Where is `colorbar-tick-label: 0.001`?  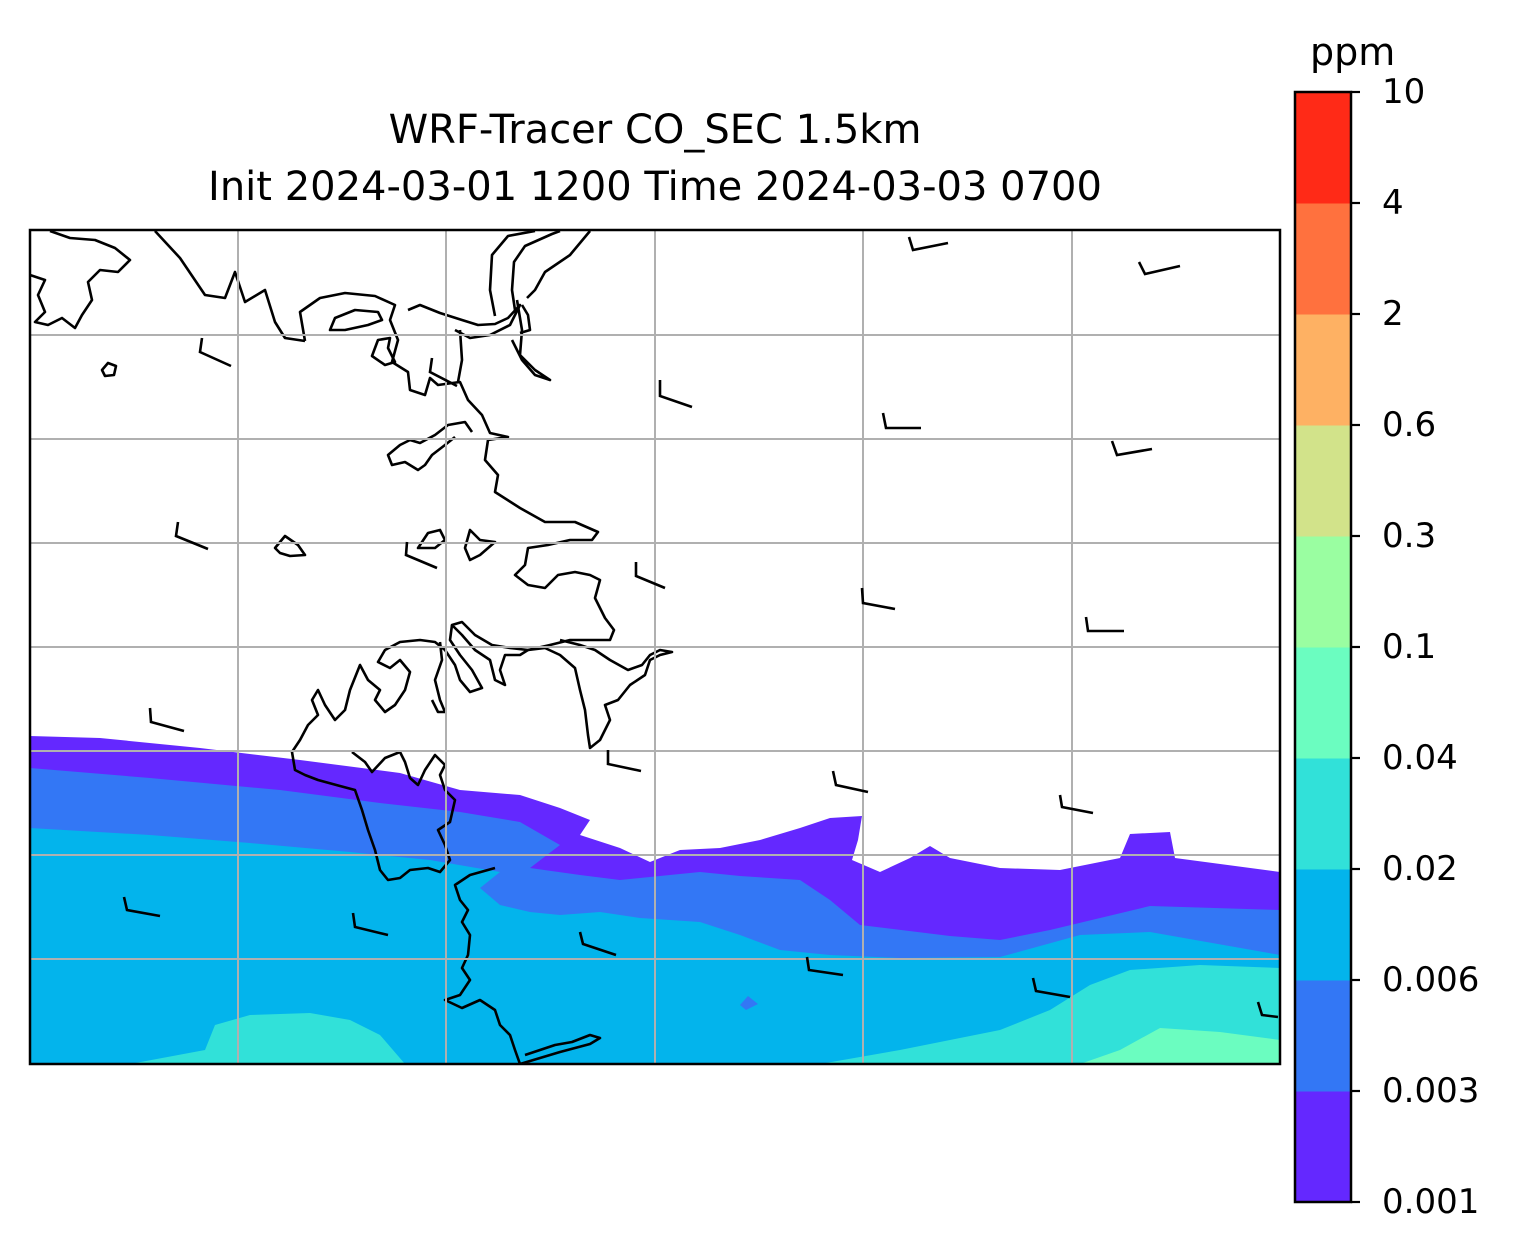 colorbar-tick-label: 0.001 is located at coordinates (1431, 1202).